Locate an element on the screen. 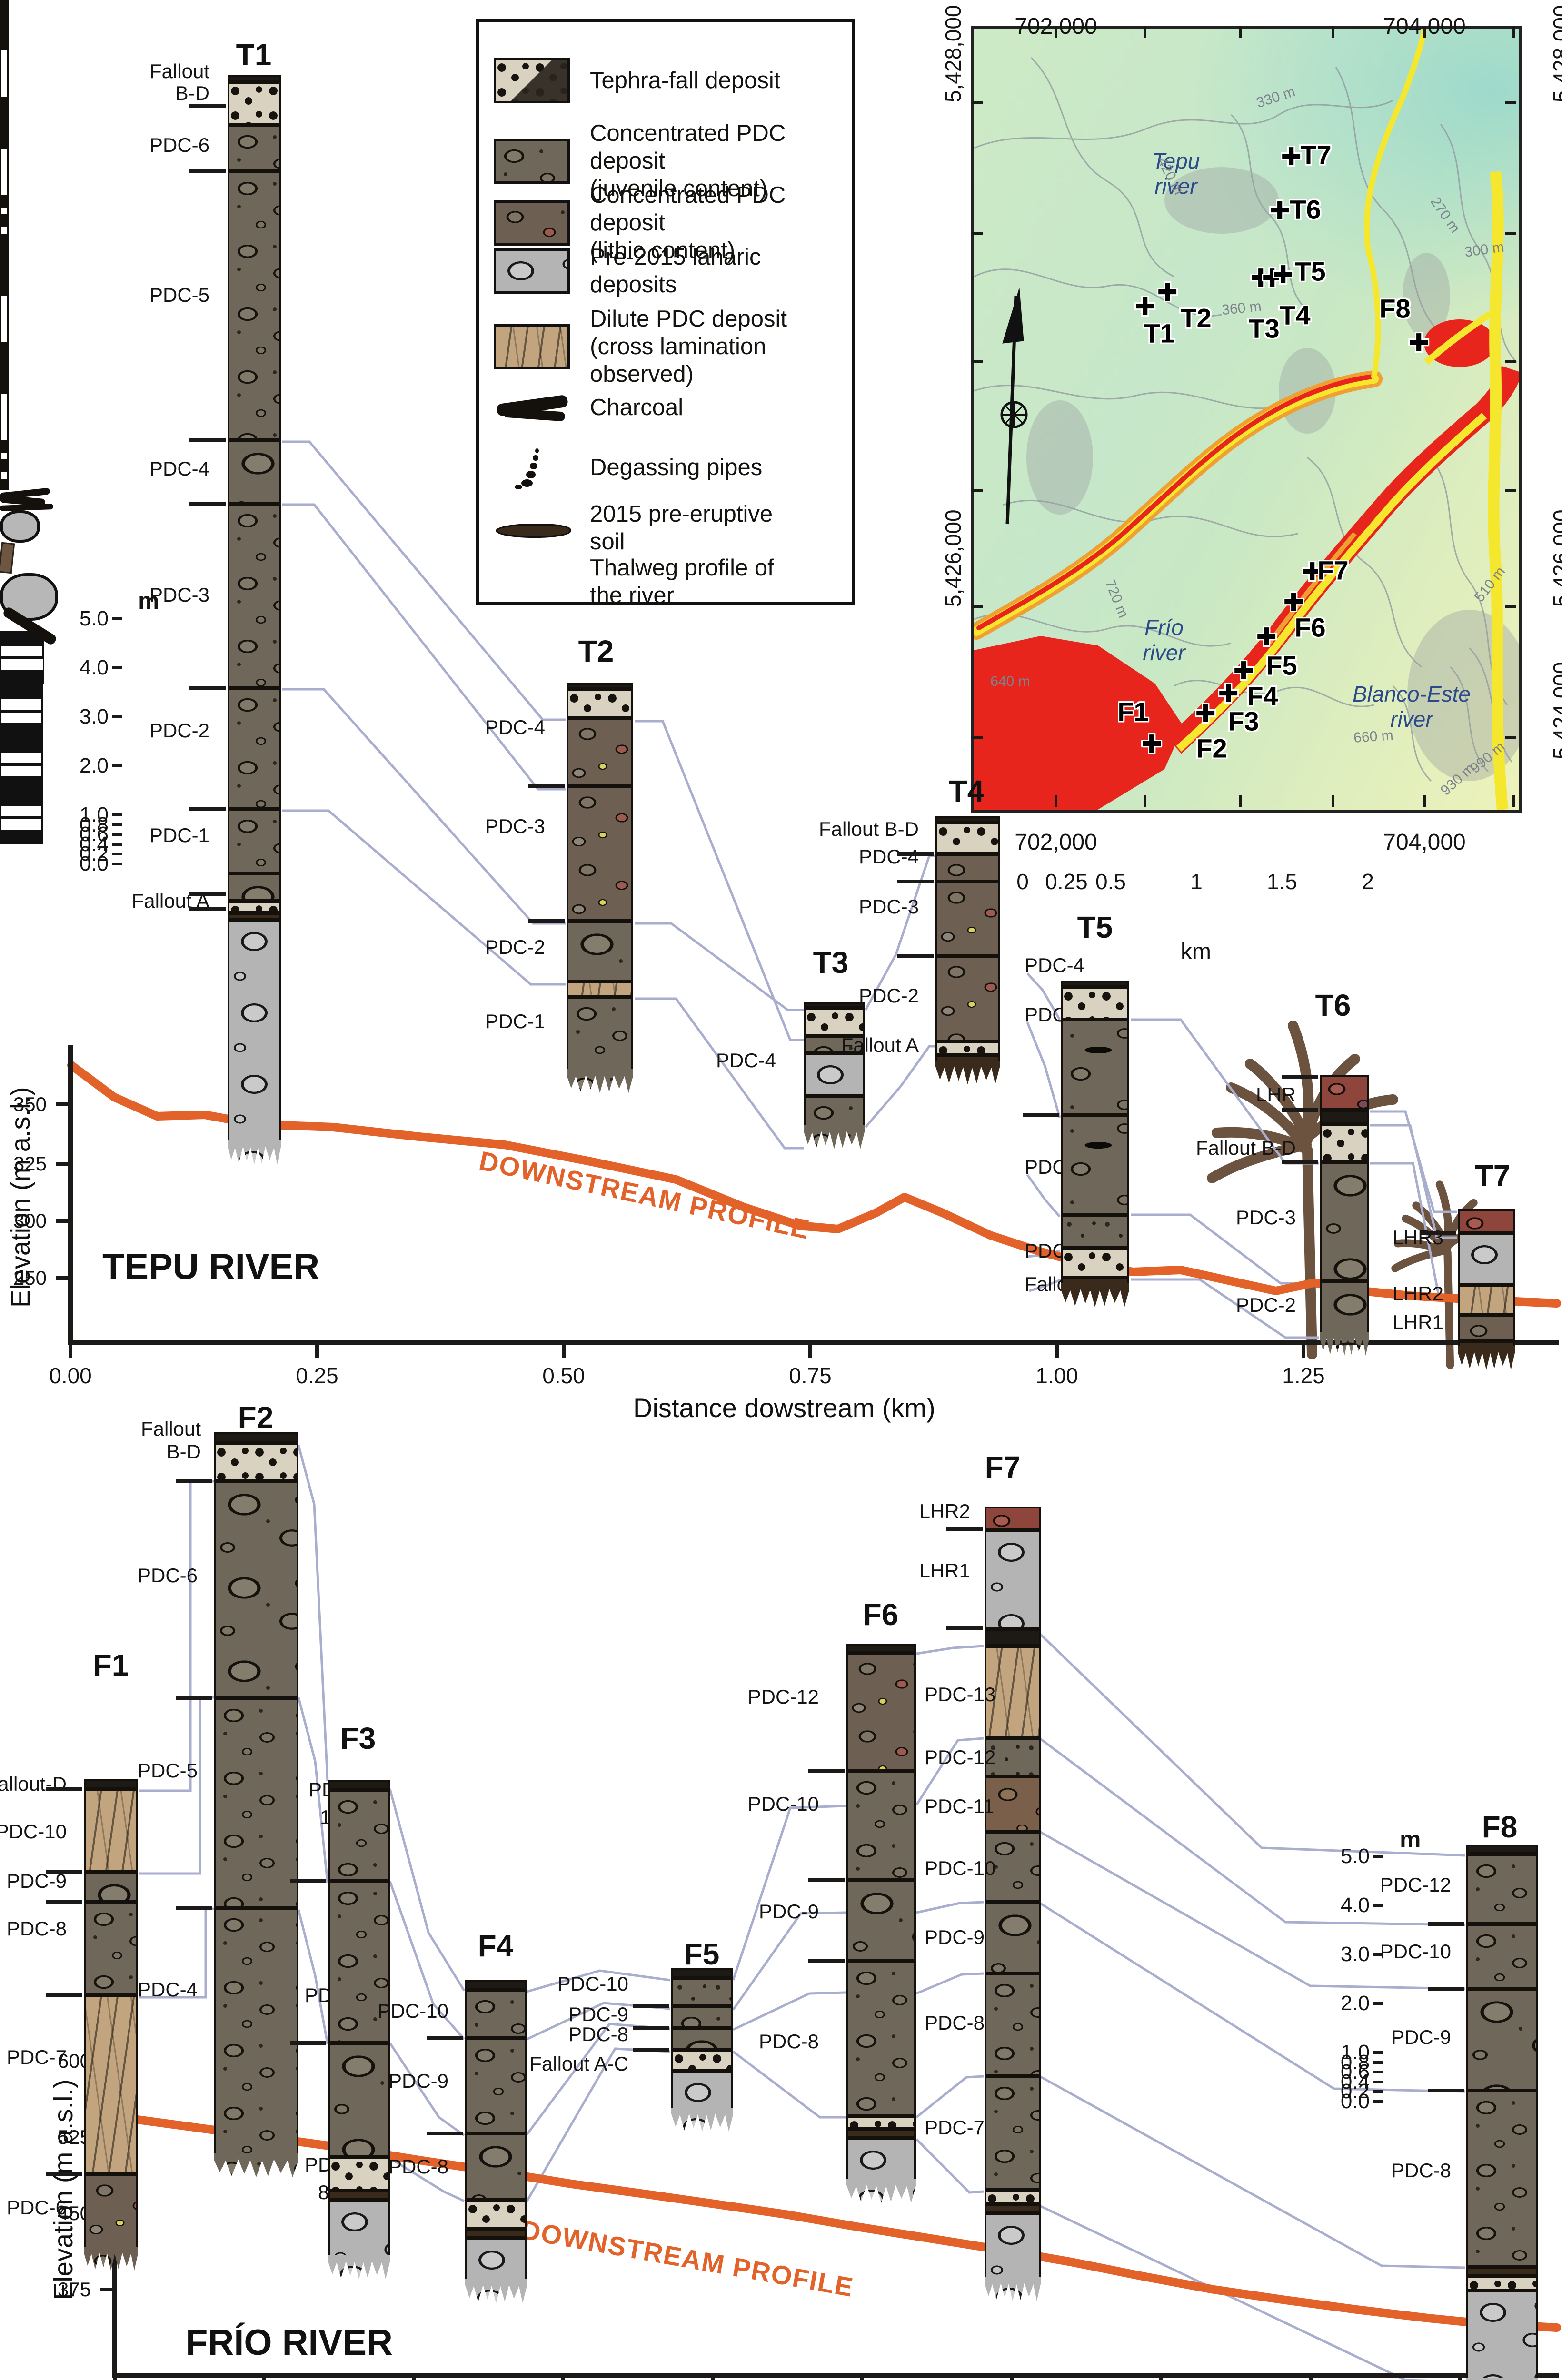 This screenshot has width=1562, height=2380. tepu-xtick-label: 1.00 is located at coordinates (1056, 1375).